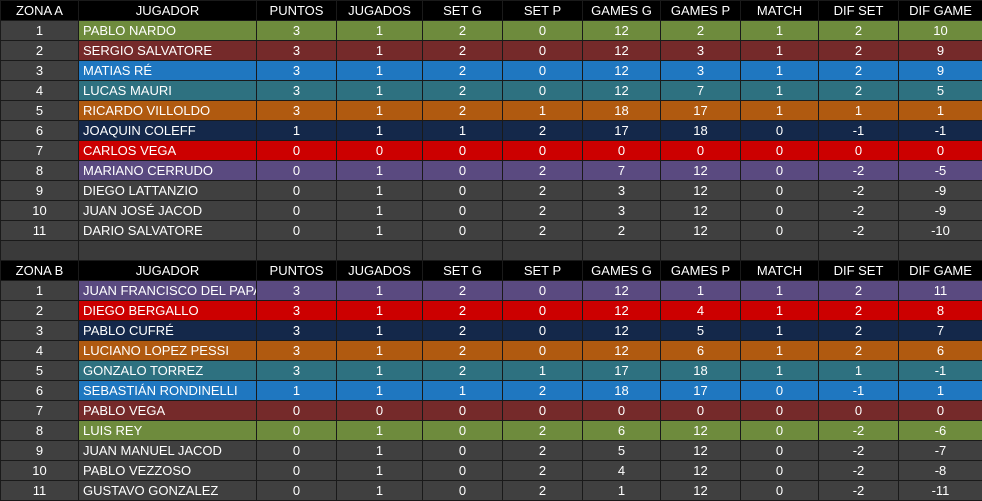 The width and height of the screenshot is (982, 501). Describe the element at coordinates (622, 111) in the screenshot. I see `cell-games-g: 18` at that location.